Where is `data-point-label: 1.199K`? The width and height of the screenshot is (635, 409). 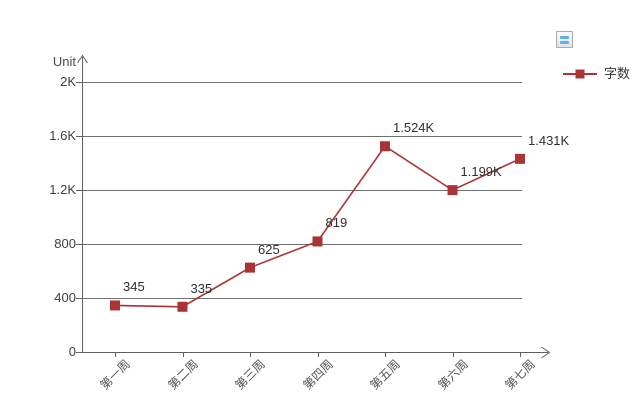 data-point-label: 1.199K is located at coordinates (481, 172).